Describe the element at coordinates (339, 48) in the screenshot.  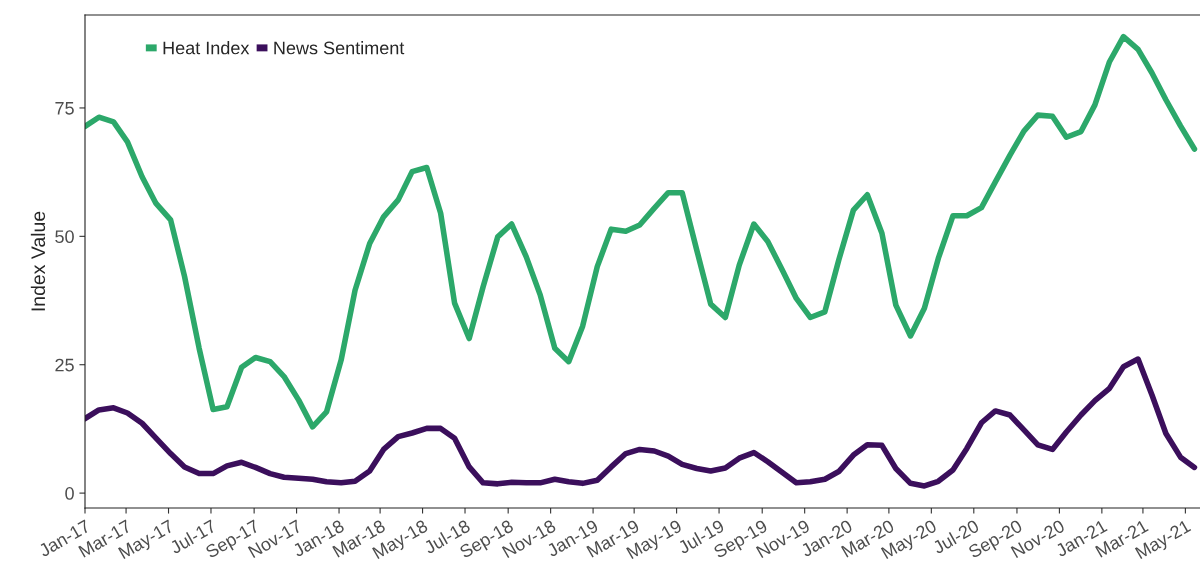
I see `legend-label: News Sentiment` at that location.